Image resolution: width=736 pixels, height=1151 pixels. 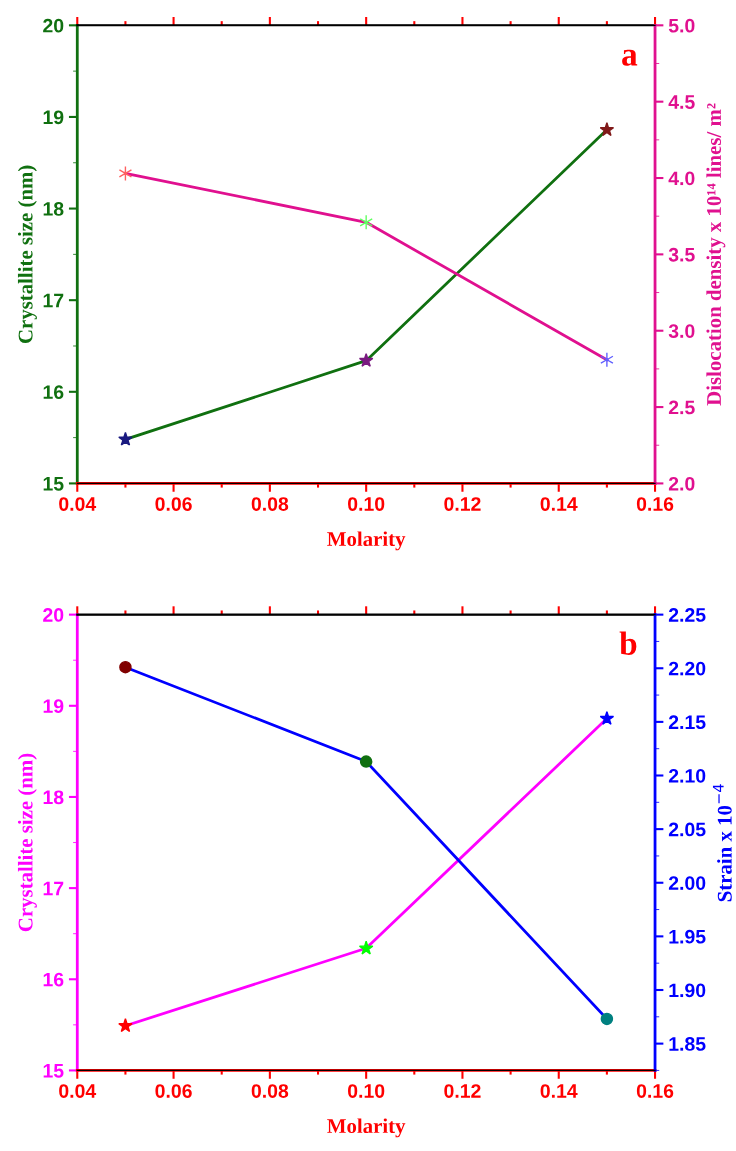 What do you see at coordinates (681, 102) in the screenshot?
I see `y2-tick-label: 4.5` at bounding box center [681, 102].